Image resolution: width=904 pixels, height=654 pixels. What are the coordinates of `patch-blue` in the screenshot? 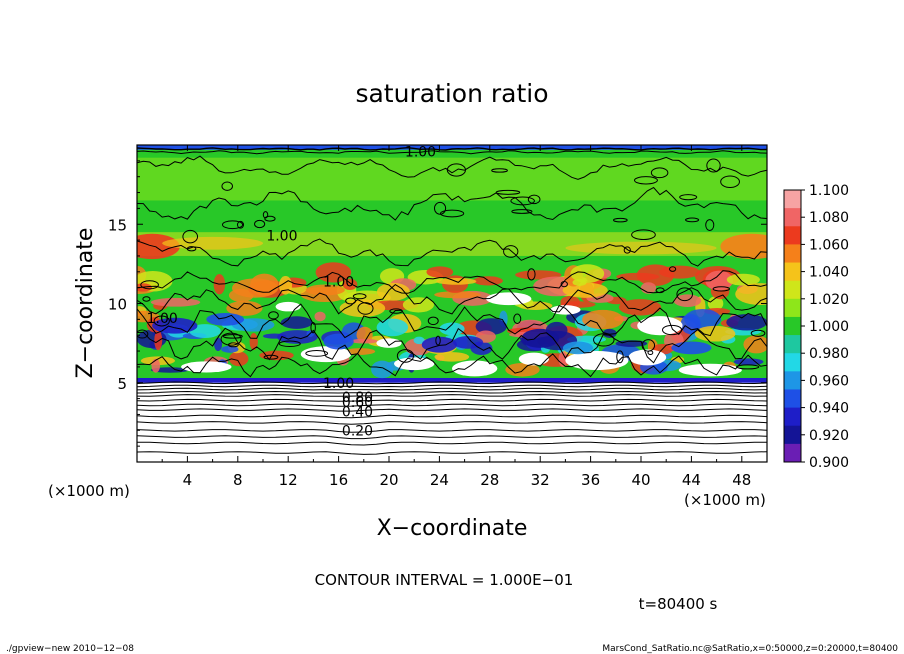 It's located at (452, 329).